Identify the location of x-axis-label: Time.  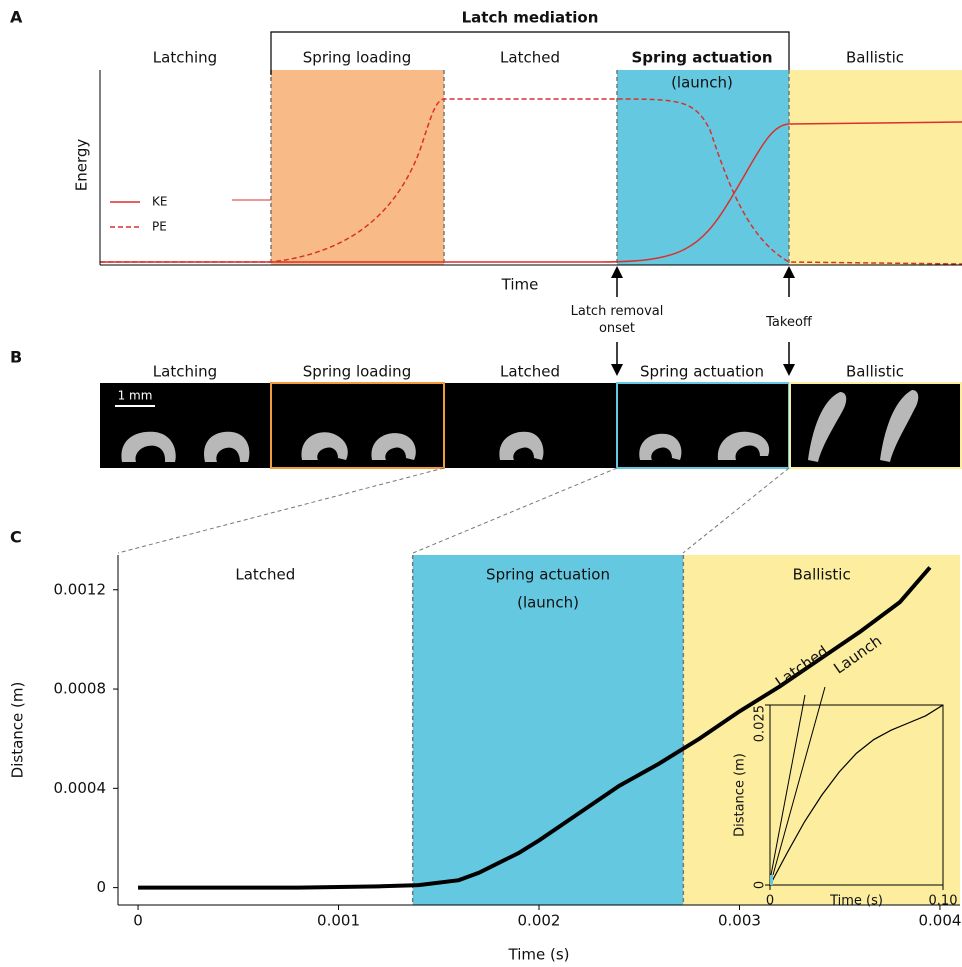
(520, 285).